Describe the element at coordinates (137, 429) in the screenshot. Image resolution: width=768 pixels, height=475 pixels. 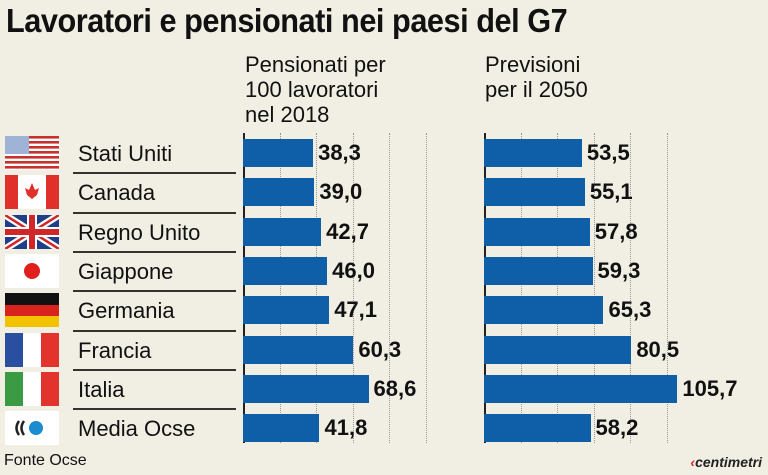
I see `category-label: Media Ocse` at that location.